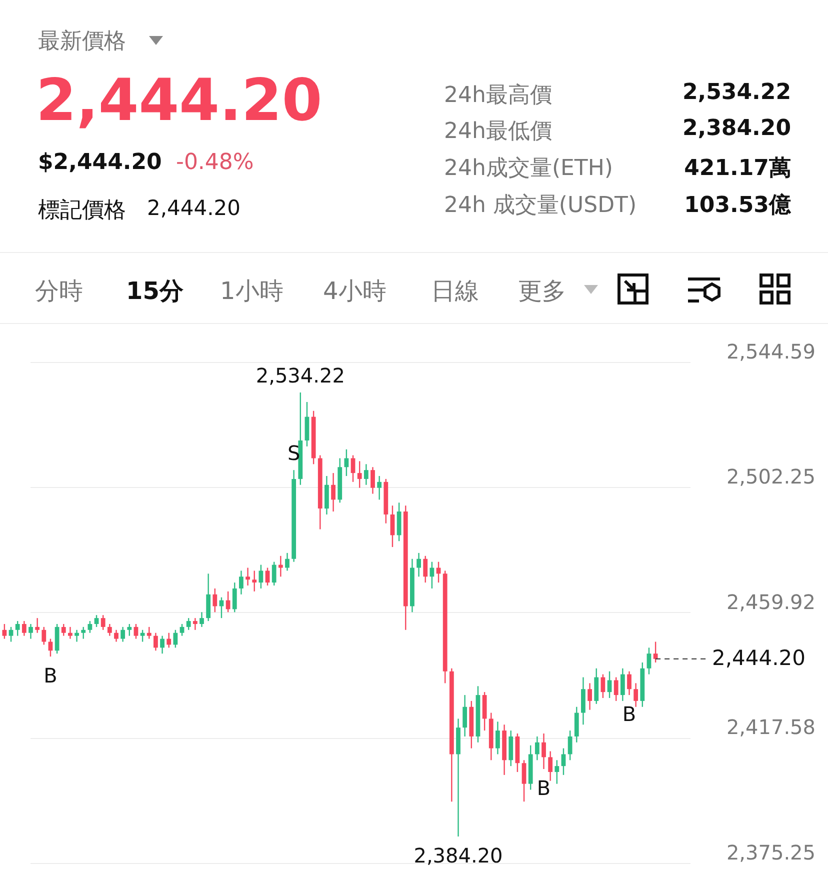  What do you see at coordinates (498, 96) in the screenshot?
I see `text: 24h最高價` at bounding box center [498, 96].